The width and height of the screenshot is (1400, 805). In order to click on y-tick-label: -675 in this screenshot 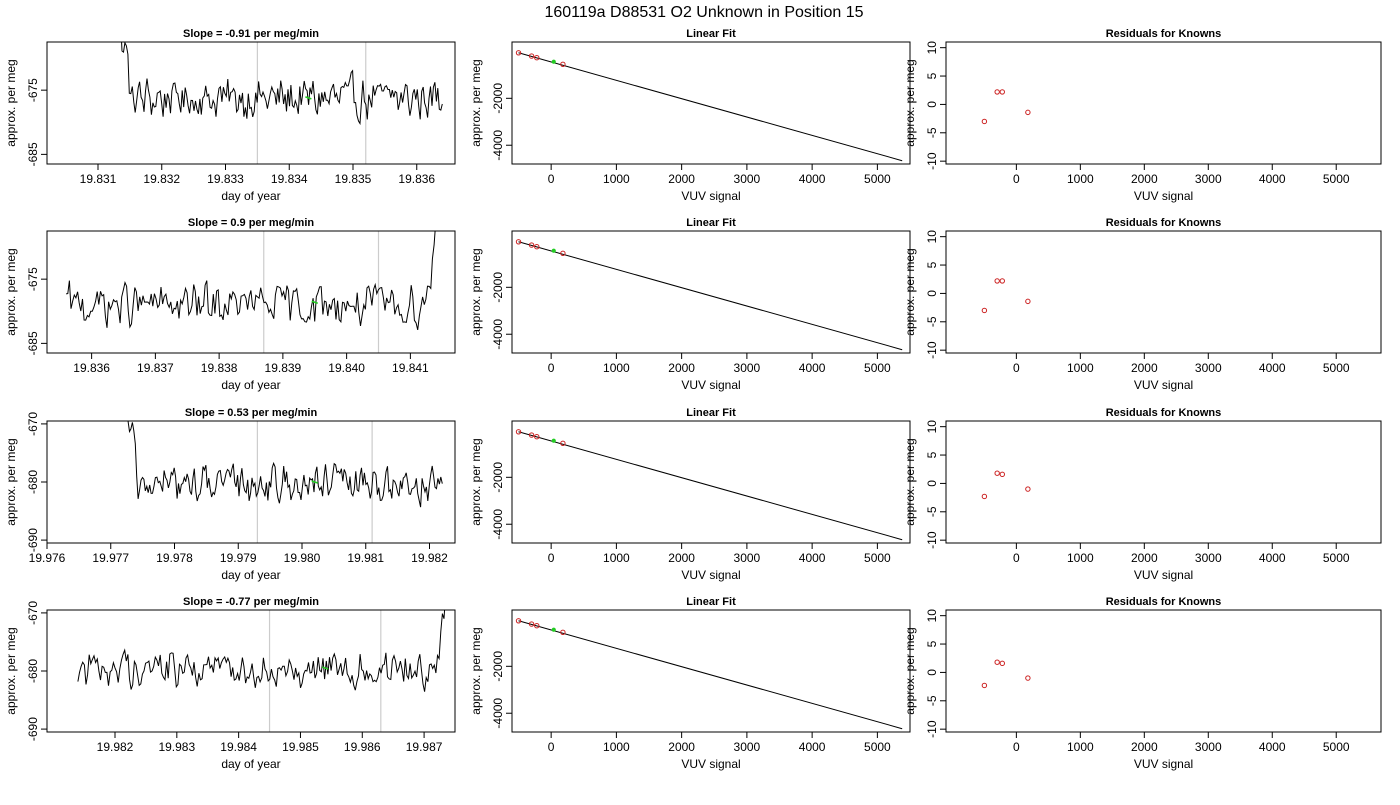, I will do `click(33, 279)`.